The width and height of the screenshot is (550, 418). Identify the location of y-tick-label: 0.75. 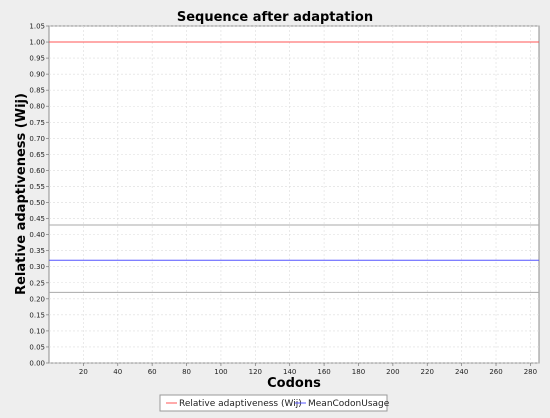
(37, 123).